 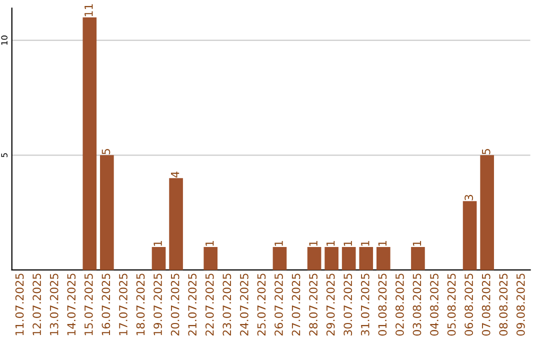 What do you see at coordinates (278, 305) in the screenshot?
I see `x-tick-label: 26.07.2025` at bounding box center [278, 305].